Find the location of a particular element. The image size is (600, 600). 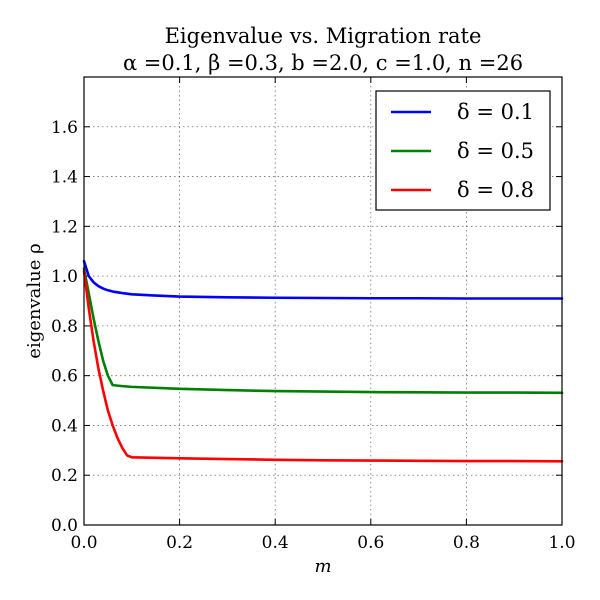

legend-label-2: δ = 0.5 is located at coordinates (495, 151).